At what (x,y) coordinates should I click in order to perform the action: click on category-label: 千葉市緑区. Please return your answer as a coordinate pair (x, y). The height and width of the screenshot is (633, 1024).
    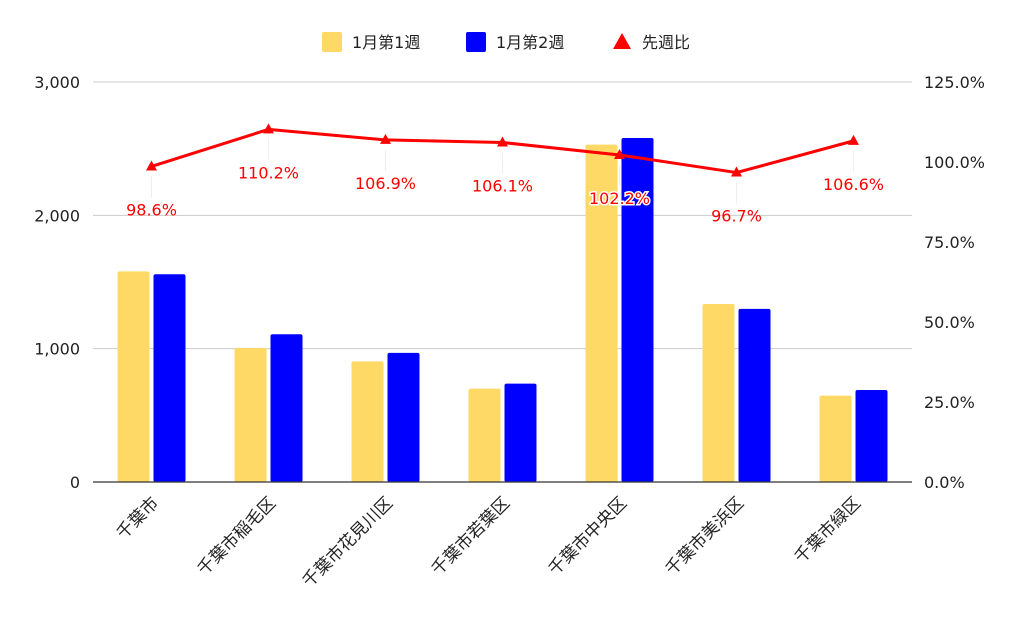
    Looking at the image, I should click on (828, 530).